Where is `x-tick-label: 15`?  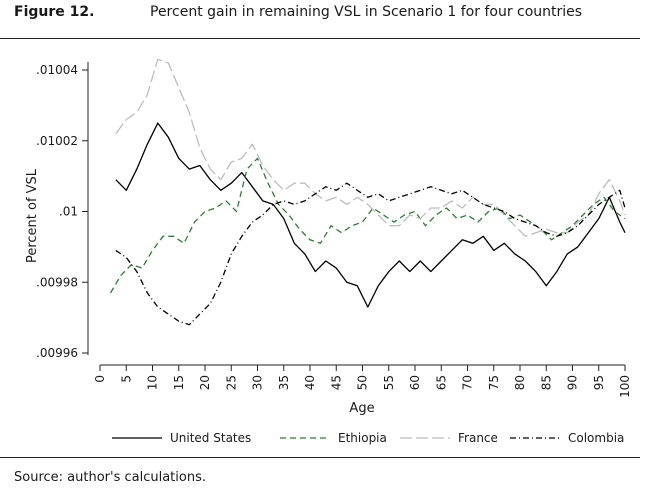 x-tick-label: 15 is located at coordinates (179, 382).